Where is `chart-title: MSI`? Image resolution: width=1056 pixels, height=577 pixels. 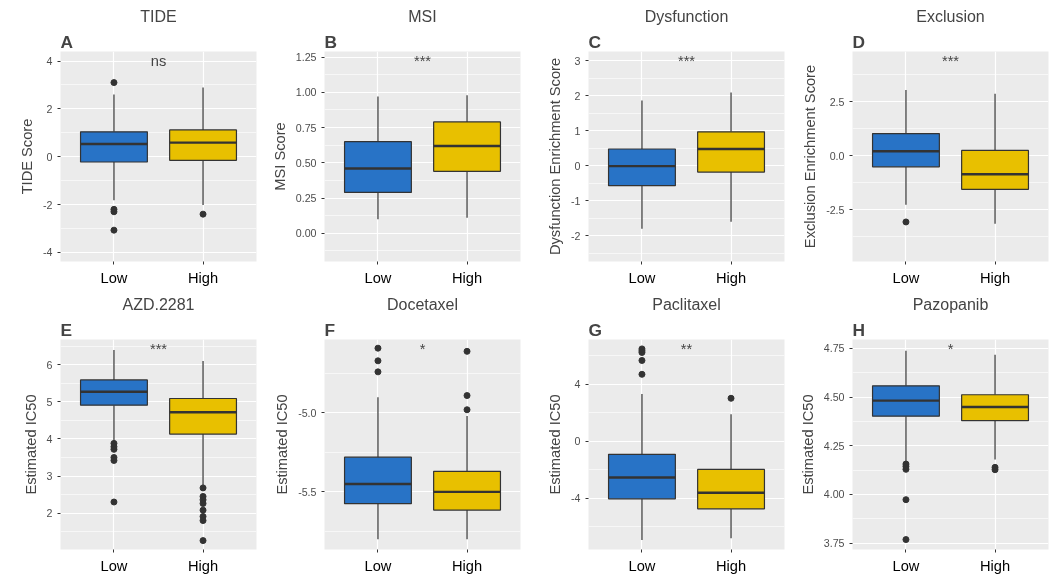 chart-title: MSI is located at coordinates (422, 16).